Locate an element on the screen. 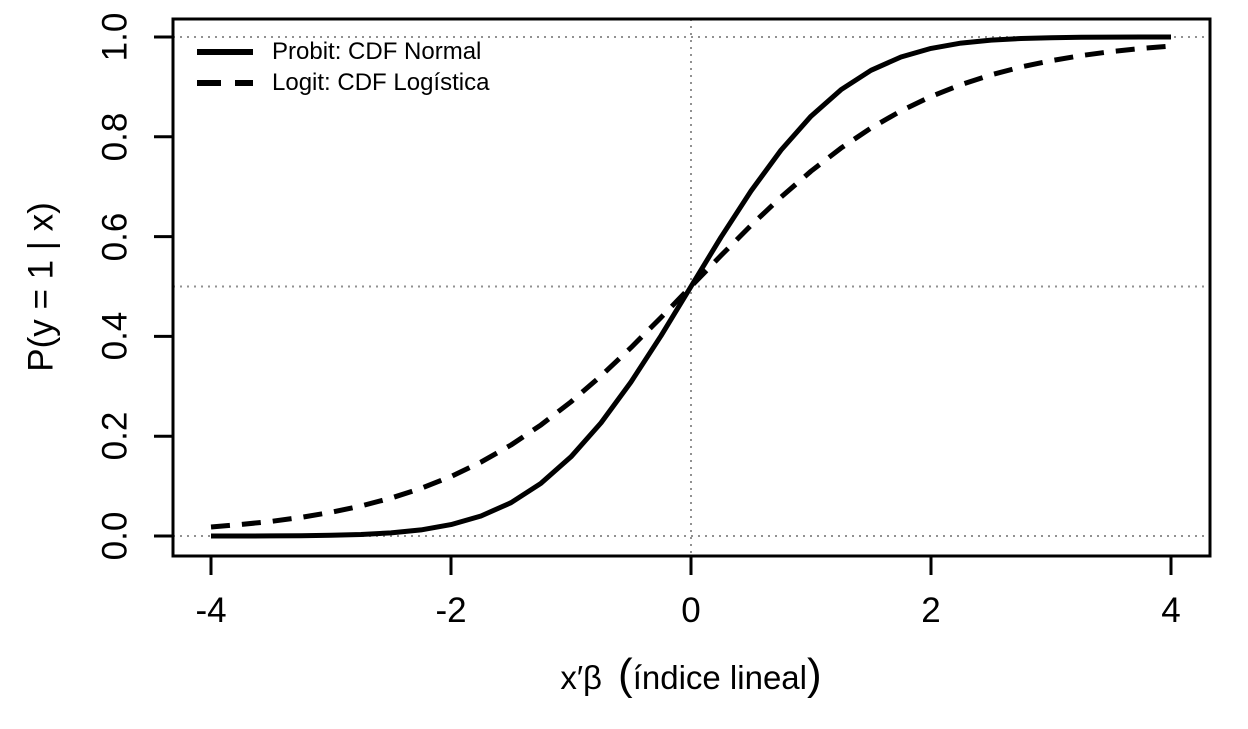 This screenshot has height=729, width=1248. legend-dashed-line-icon is located at coordinates (225, 82).